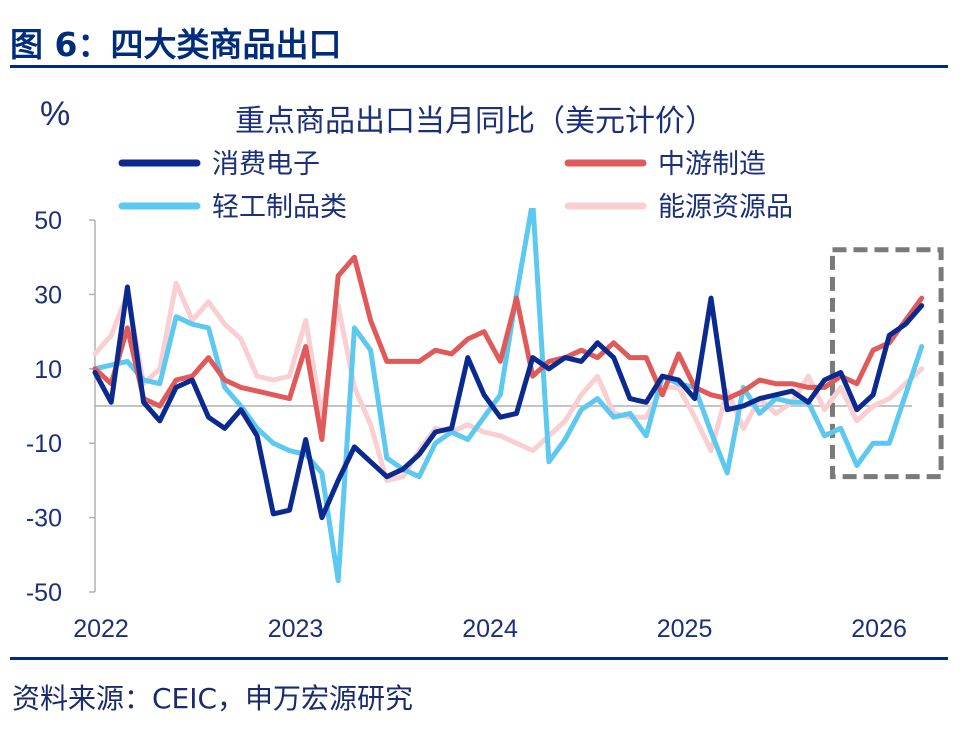  What do you see at coordinates (55, 114) in the screenshot?
I see `y-axis-unit: %` at bounding box center [55, 114].